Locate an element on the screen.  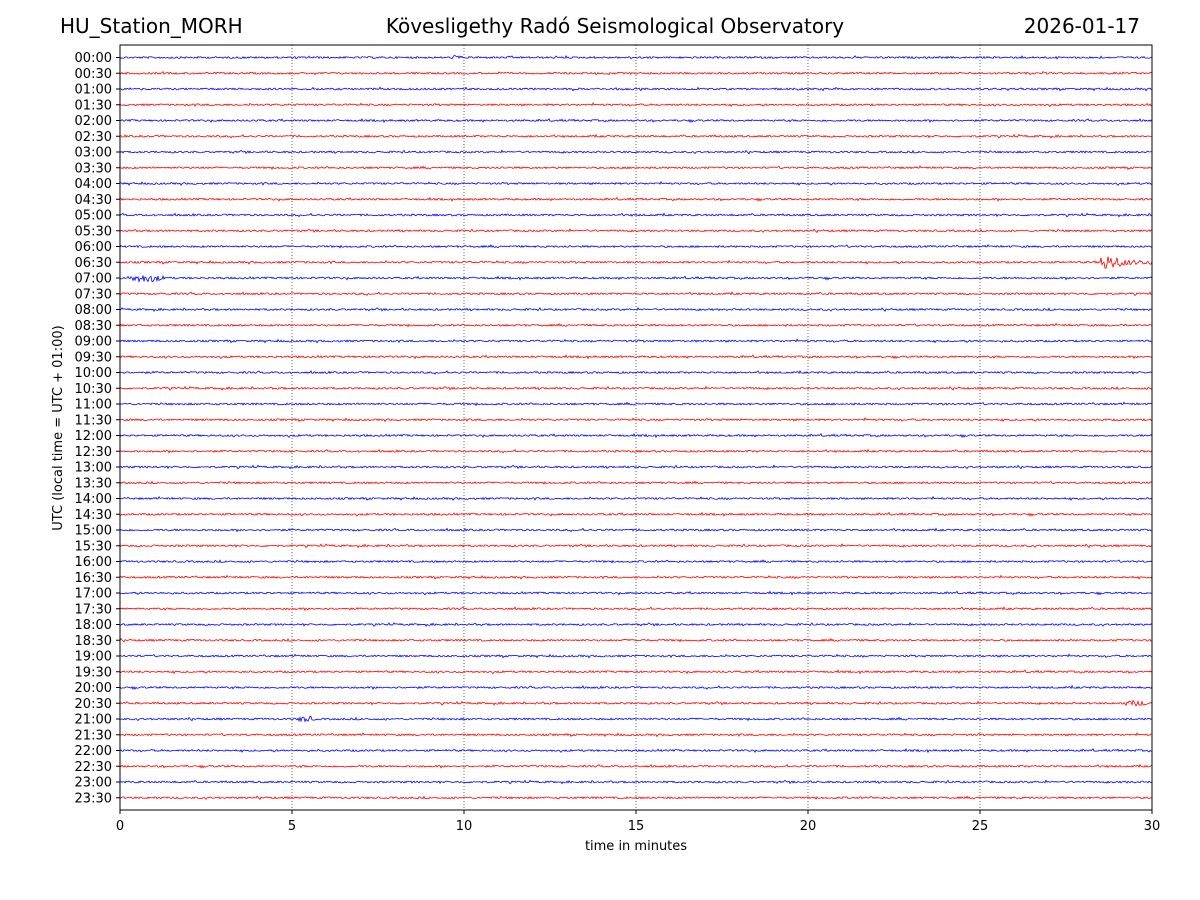
y-tick-label: 16:30 is located at coordinates (93, 578).